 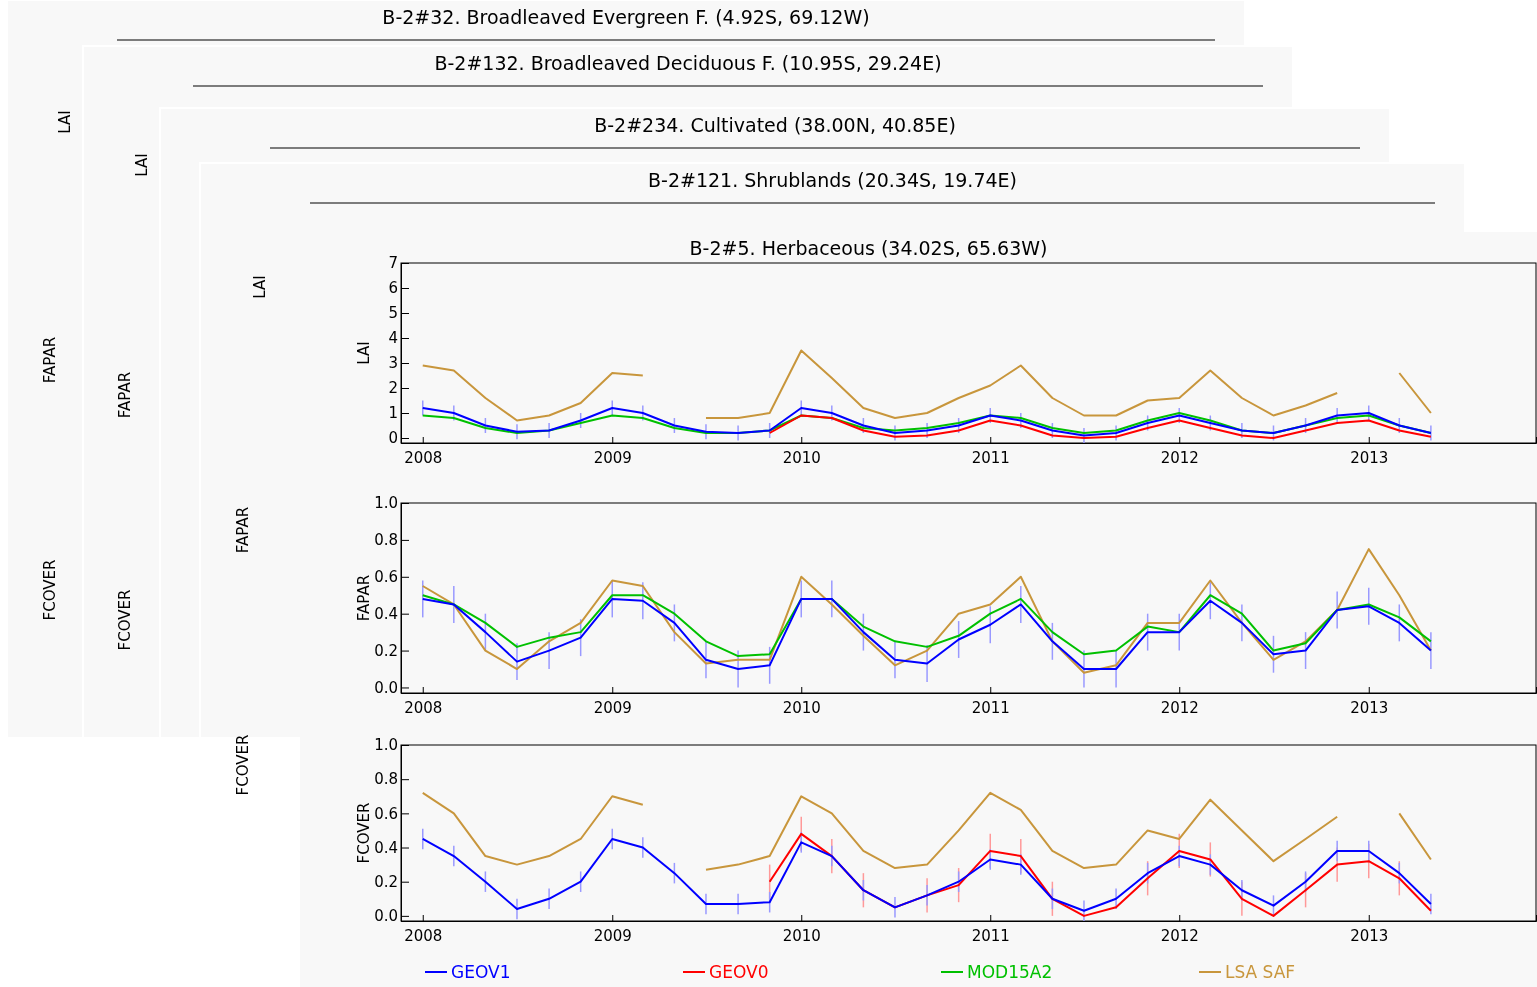 What do you see at coordinates (688, 63) in the screenshot?
I see `text: B-2#132. Broadleaved Deciduous F. (10.95S, 29.24E)` at bounding box center [688, 63].